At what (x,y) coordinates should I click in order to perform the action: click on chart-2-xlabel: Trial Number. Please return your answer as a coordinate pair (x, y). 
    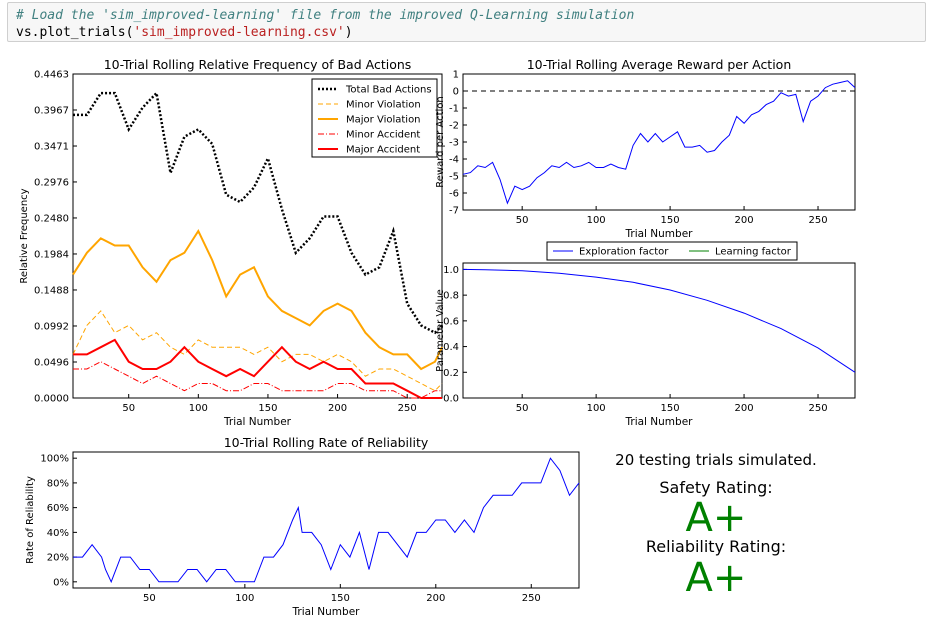
    Looking at the image, I should click on (659, 422).